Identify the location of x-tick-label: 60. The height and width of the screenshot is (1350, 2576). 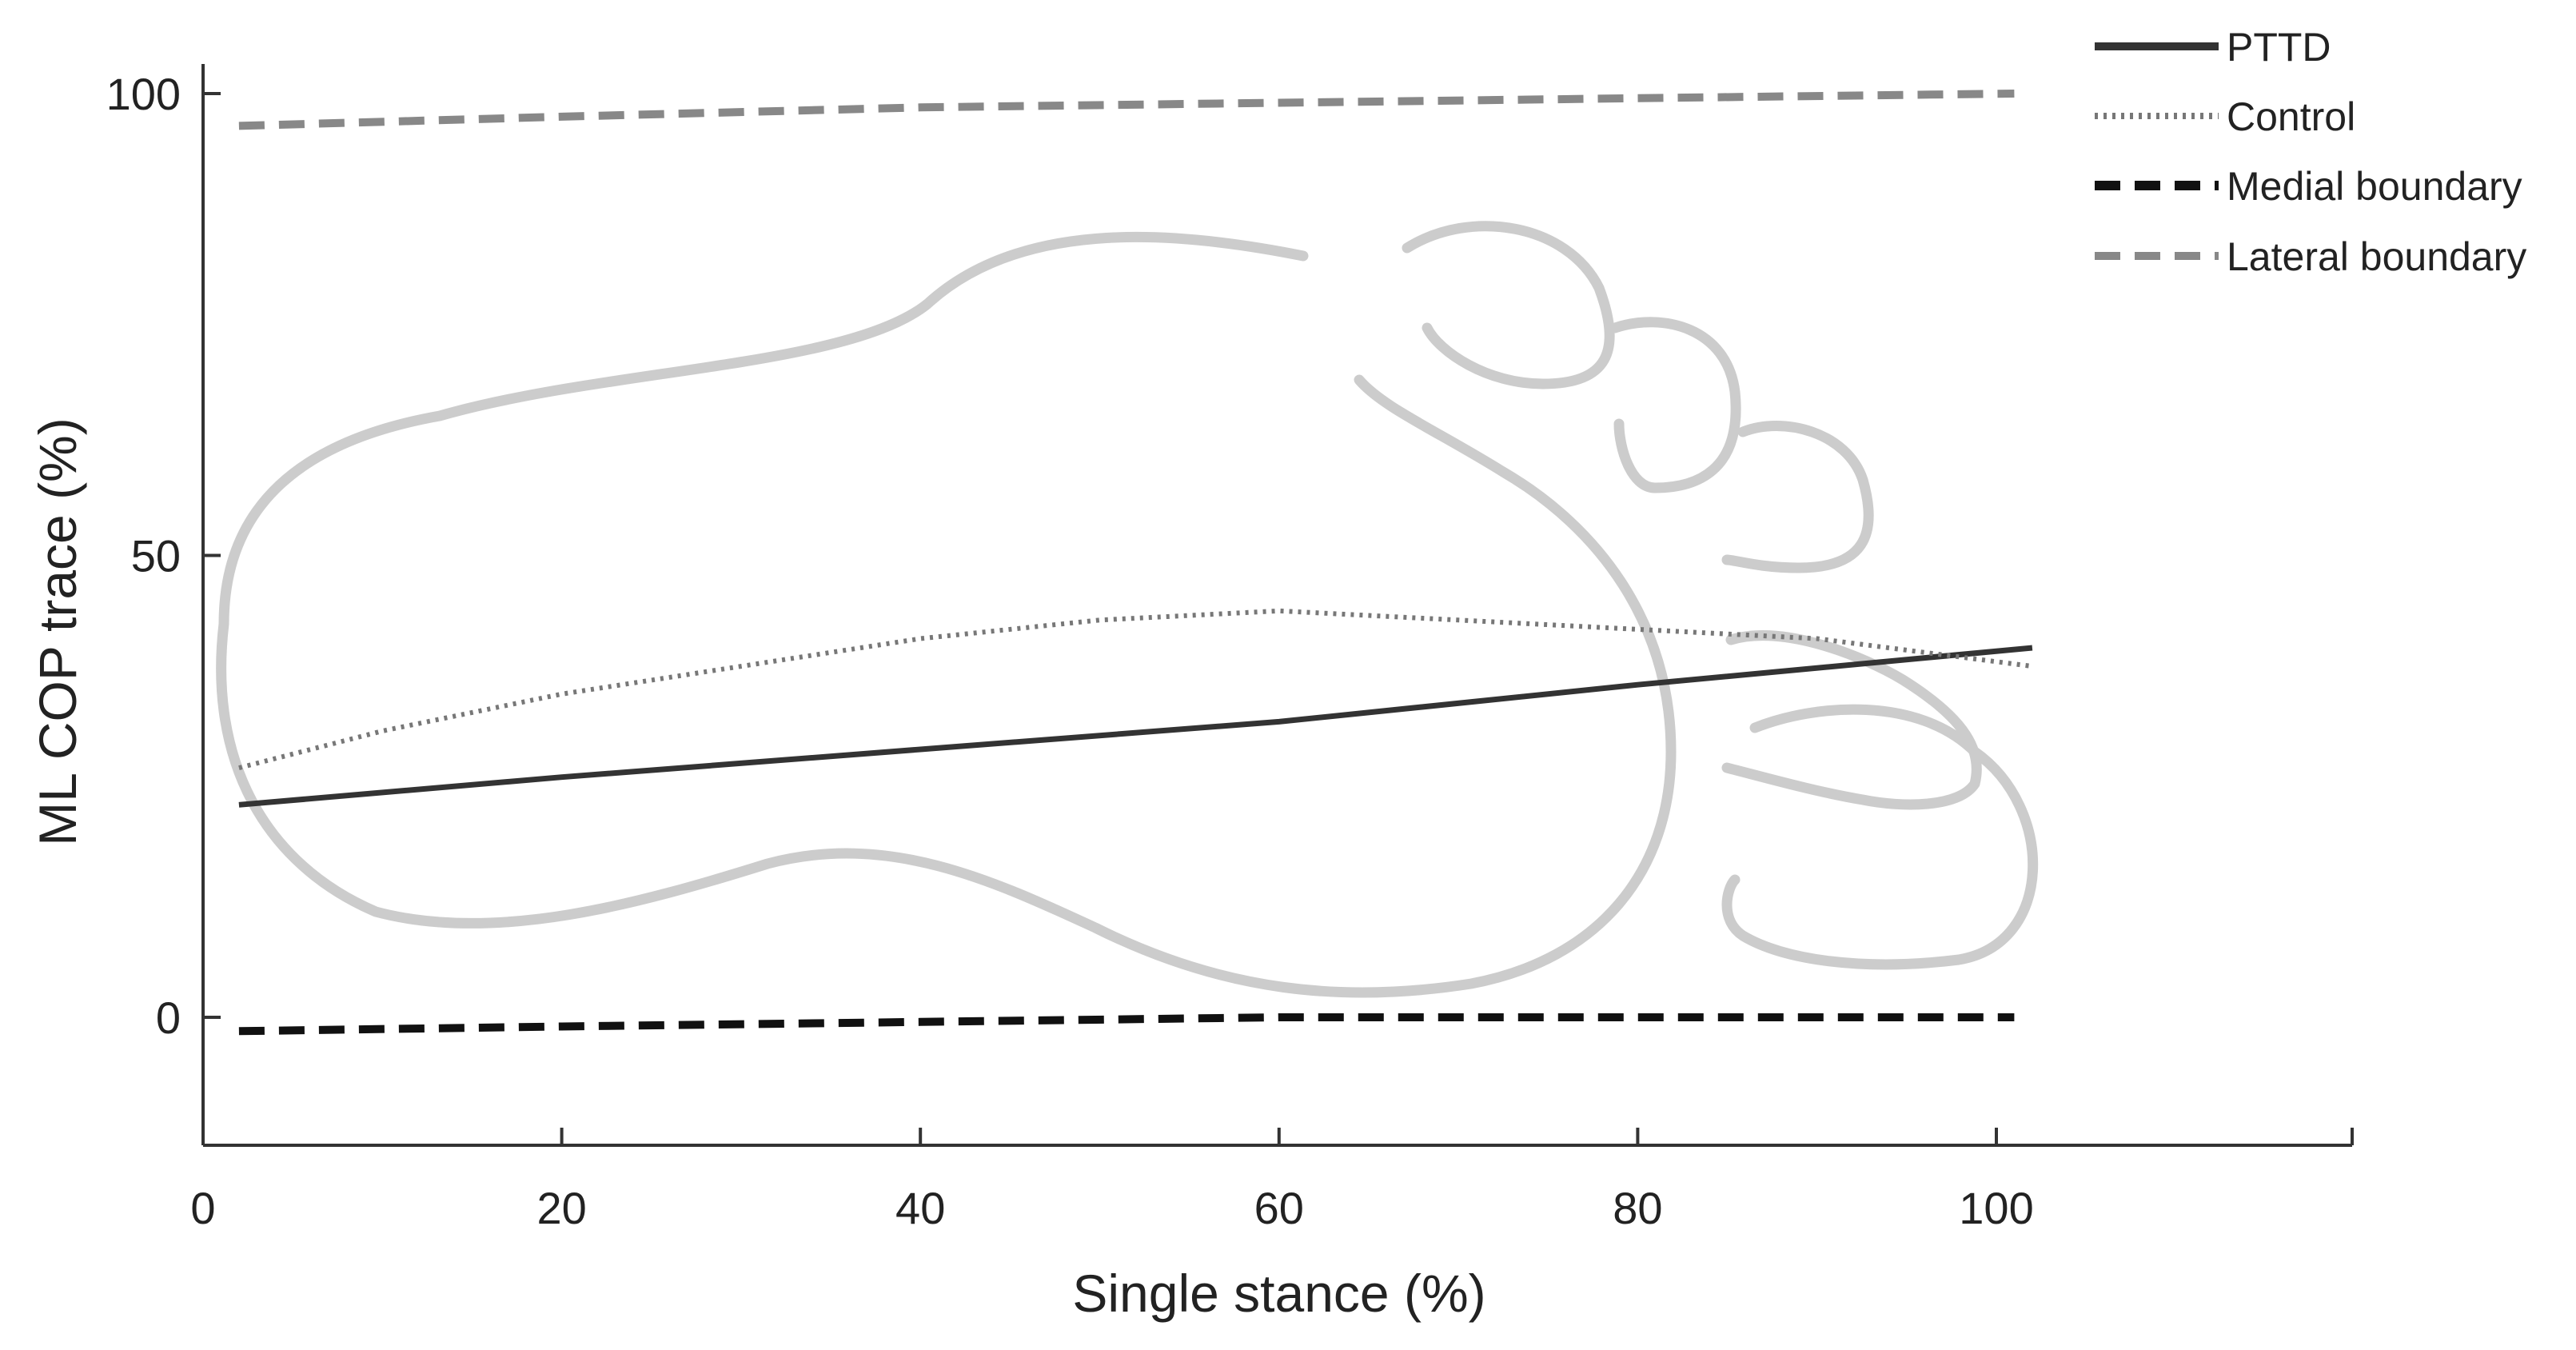
(1279, 1208).